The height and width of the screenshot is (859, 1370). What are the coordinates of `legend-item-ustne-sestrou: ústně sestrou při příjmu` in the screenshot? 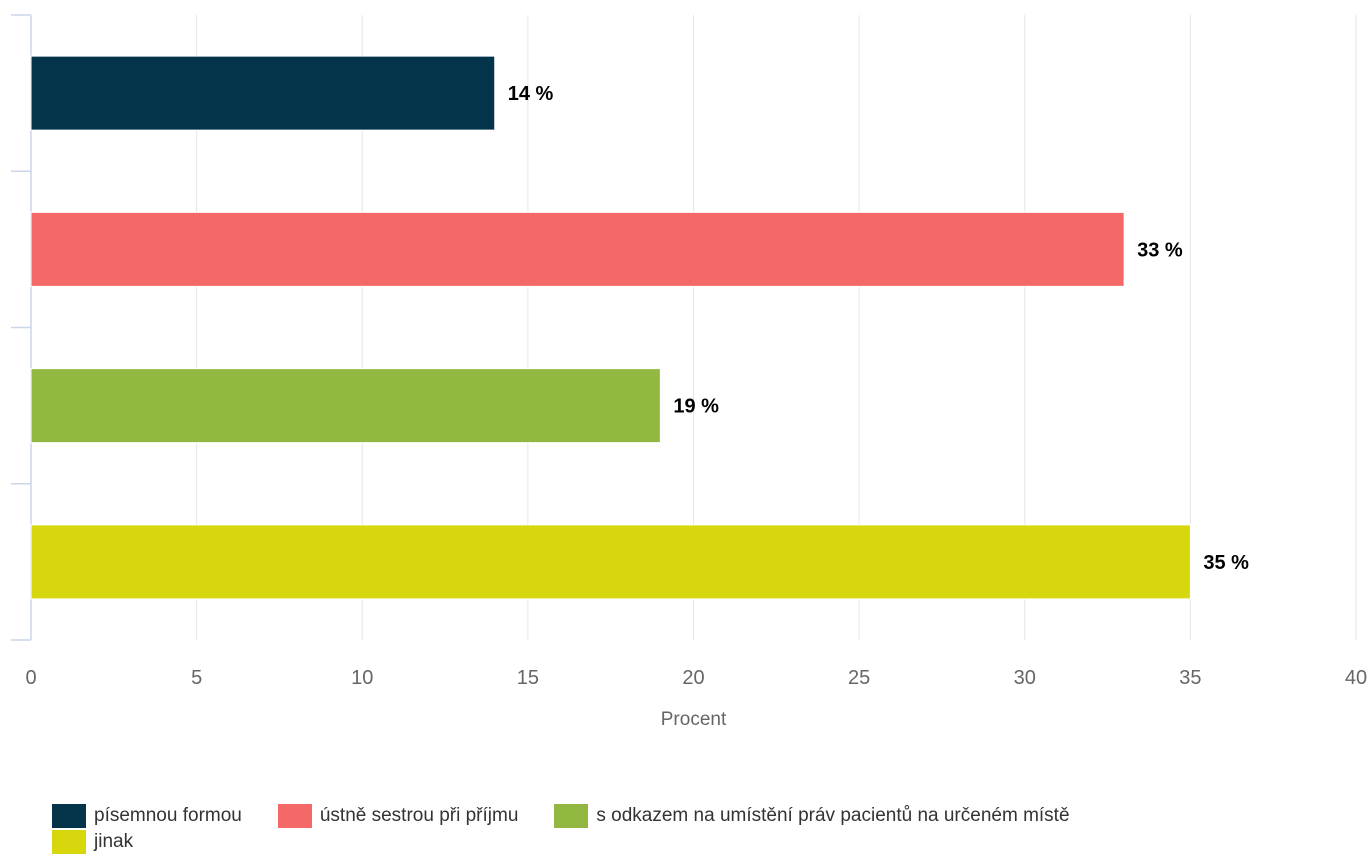 It's located at (398, 816).